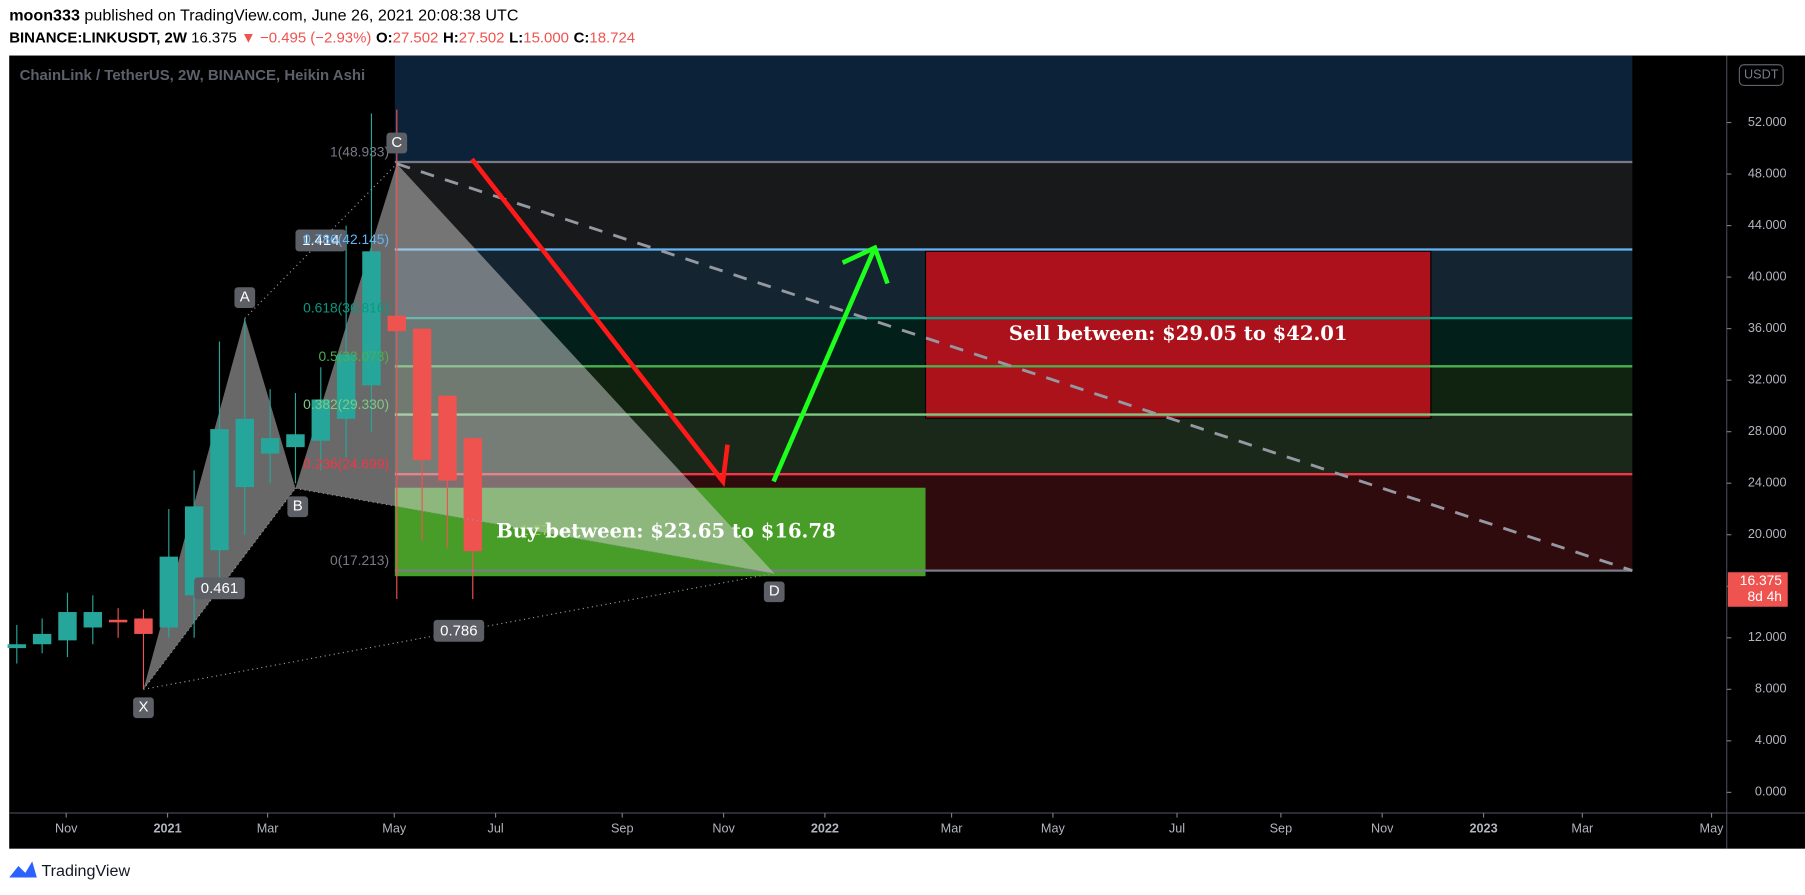 The height and width of the screenshot is (895, 1805). Describe the element at coordinates (245, 297) in the screenshot. I see `point-label: A` at that location.